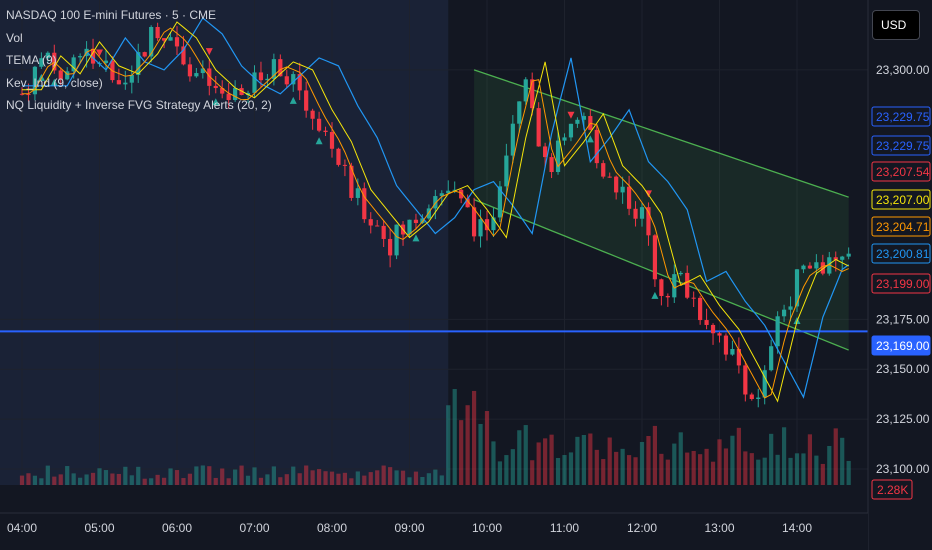 Image resolution: width=932 pixels, height=550 pixels. I want to click on strategy-band-upper, so click(661, 133).